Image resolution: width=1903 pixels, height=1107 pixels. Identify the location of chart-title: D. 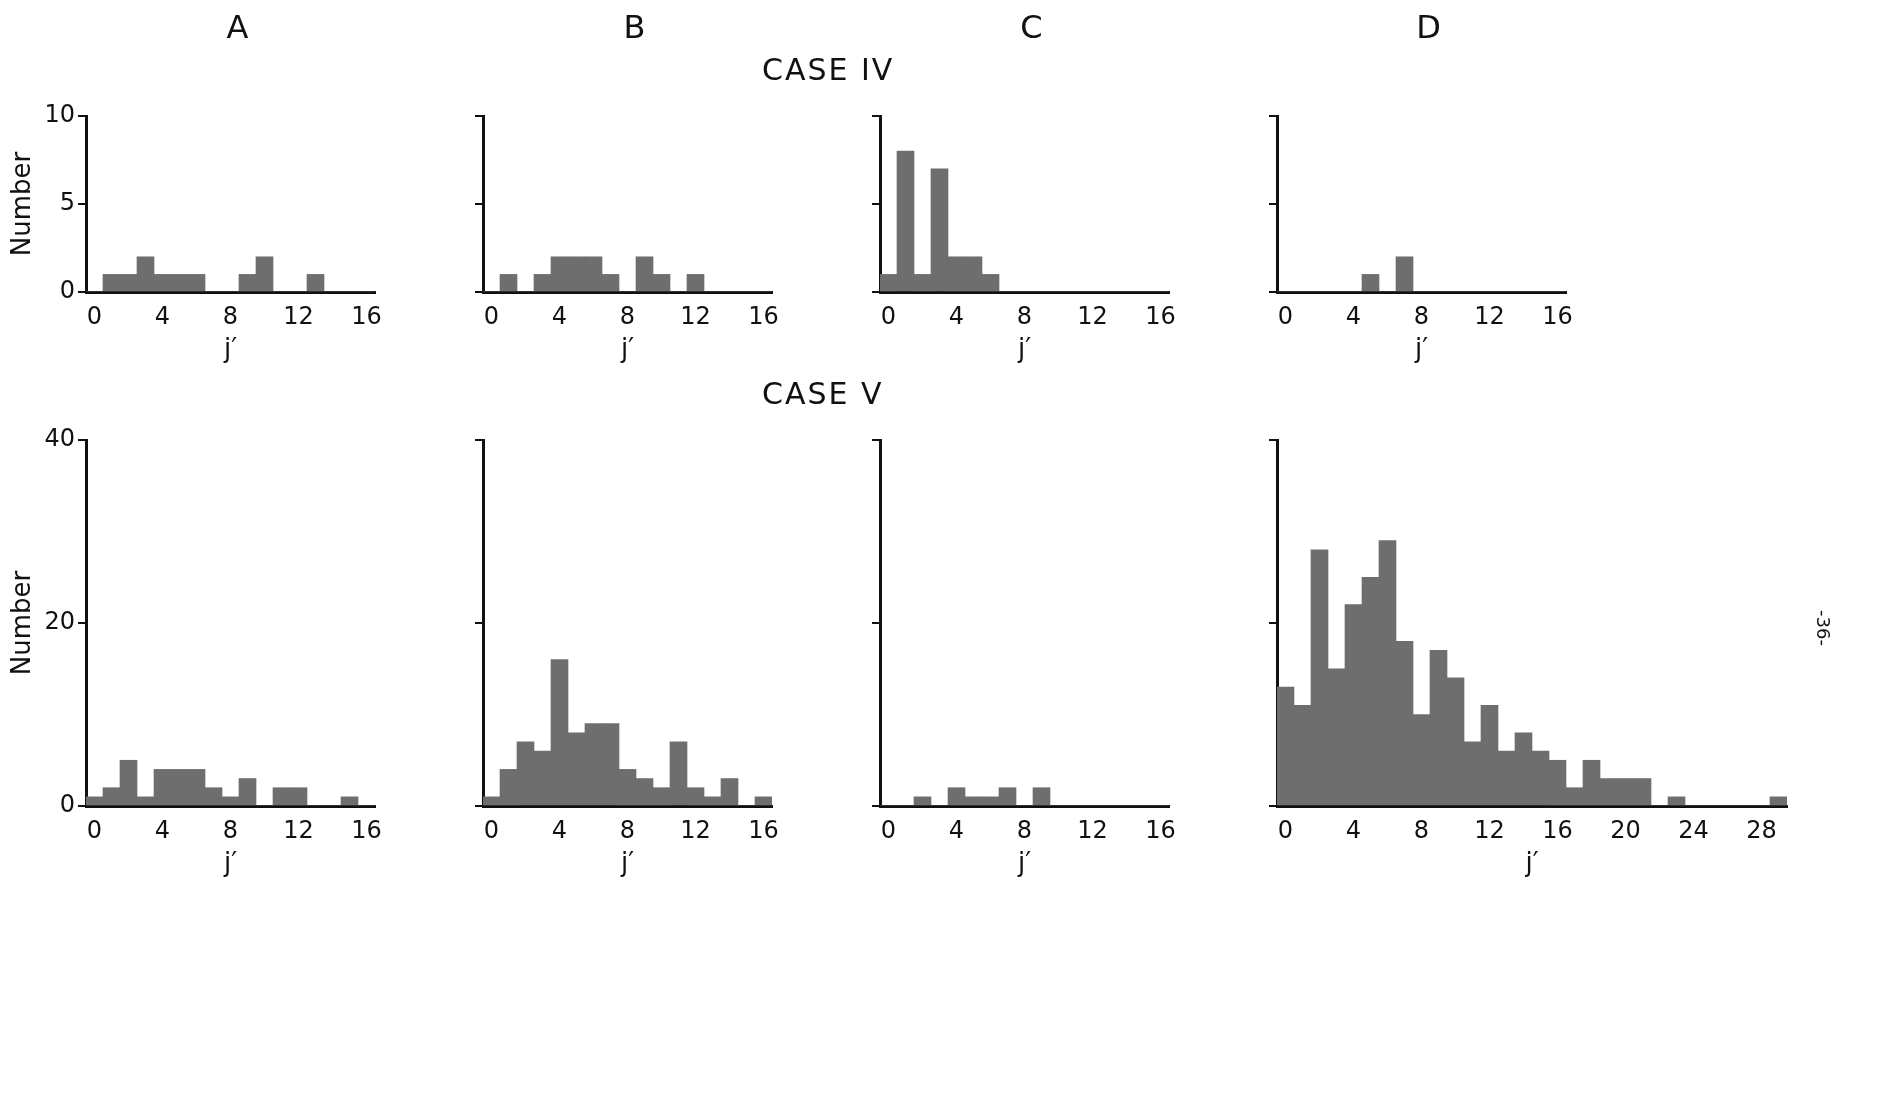
(1428, 28).